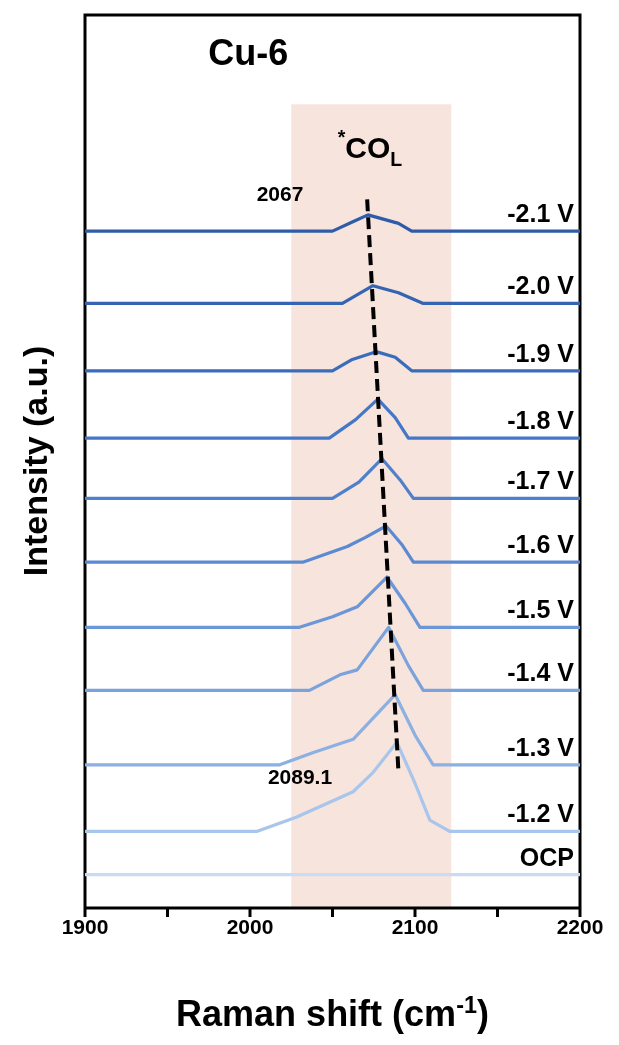  What do you see at coordinates (248, 52) in the screenshot?
I see `chart-title: Cu-6` at bounding box center [248, 52].